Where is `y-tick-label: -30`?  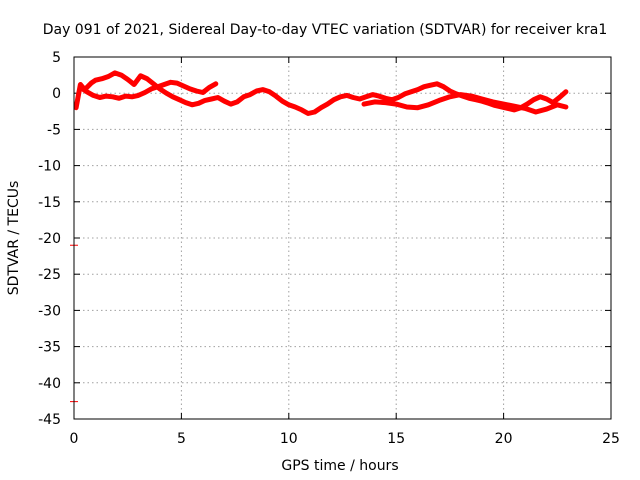
y-tick-label: -30 is located at coordinates (49, 311).